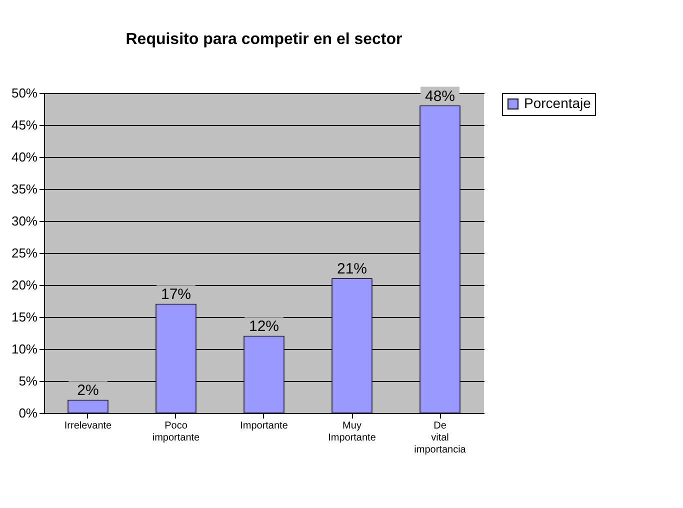 The width and height of the screenshot is (683, 508). I want to click on x-tick-label: Muy Importante, so click(352, 432).